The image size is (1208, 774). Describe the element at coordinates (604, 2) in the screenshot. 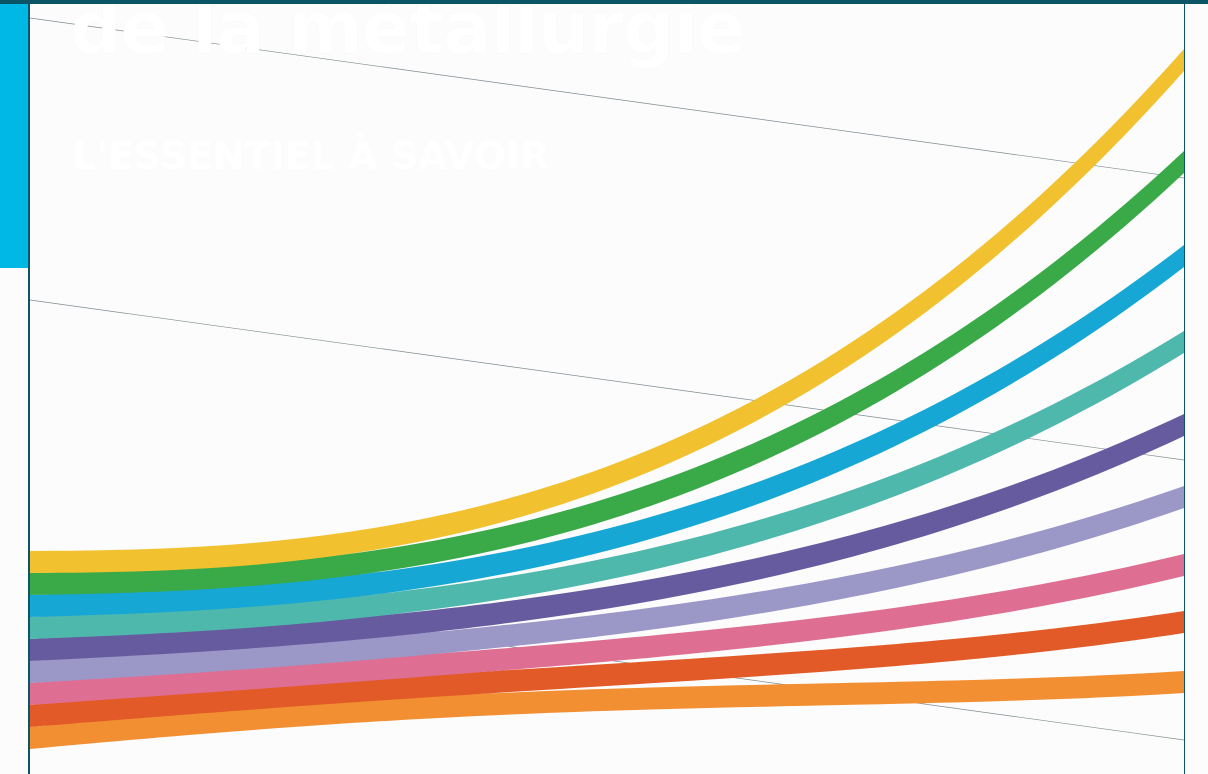

I see `top-border` at that location.